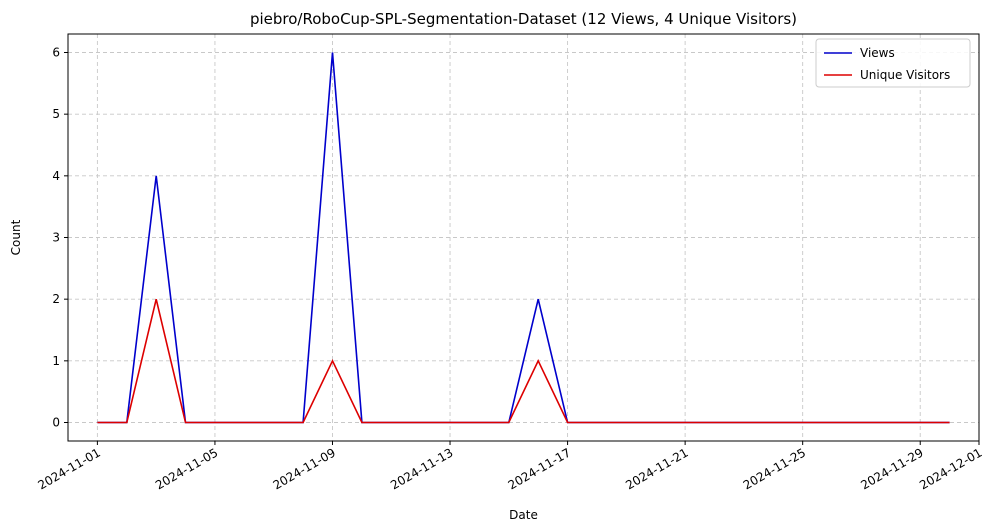 This screenshot has height=531, width=988. I want to click on y-tick-label: 4, so click(56, 176).